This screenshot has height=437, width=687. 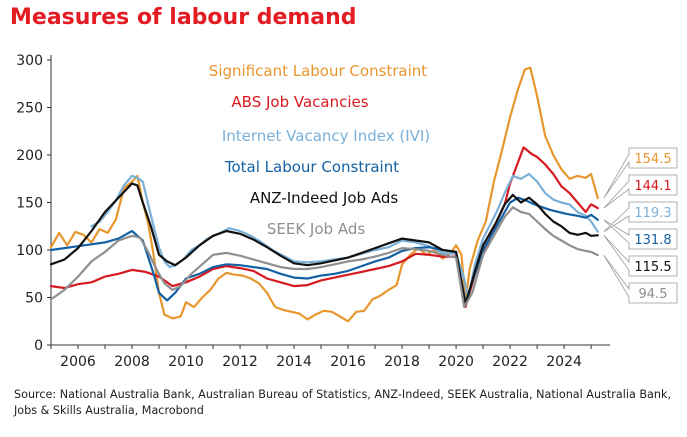 I want to click on end-value-label-2: 144.1, so click(x=652, y=186).